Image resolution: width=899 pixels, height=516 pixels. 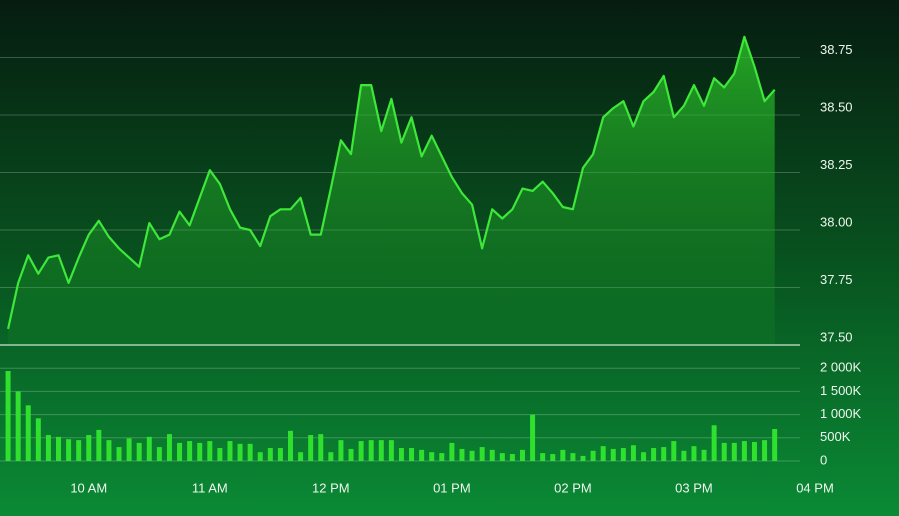 I want to click on x-tick-label: 12 PM, so click(x=331, y=487).